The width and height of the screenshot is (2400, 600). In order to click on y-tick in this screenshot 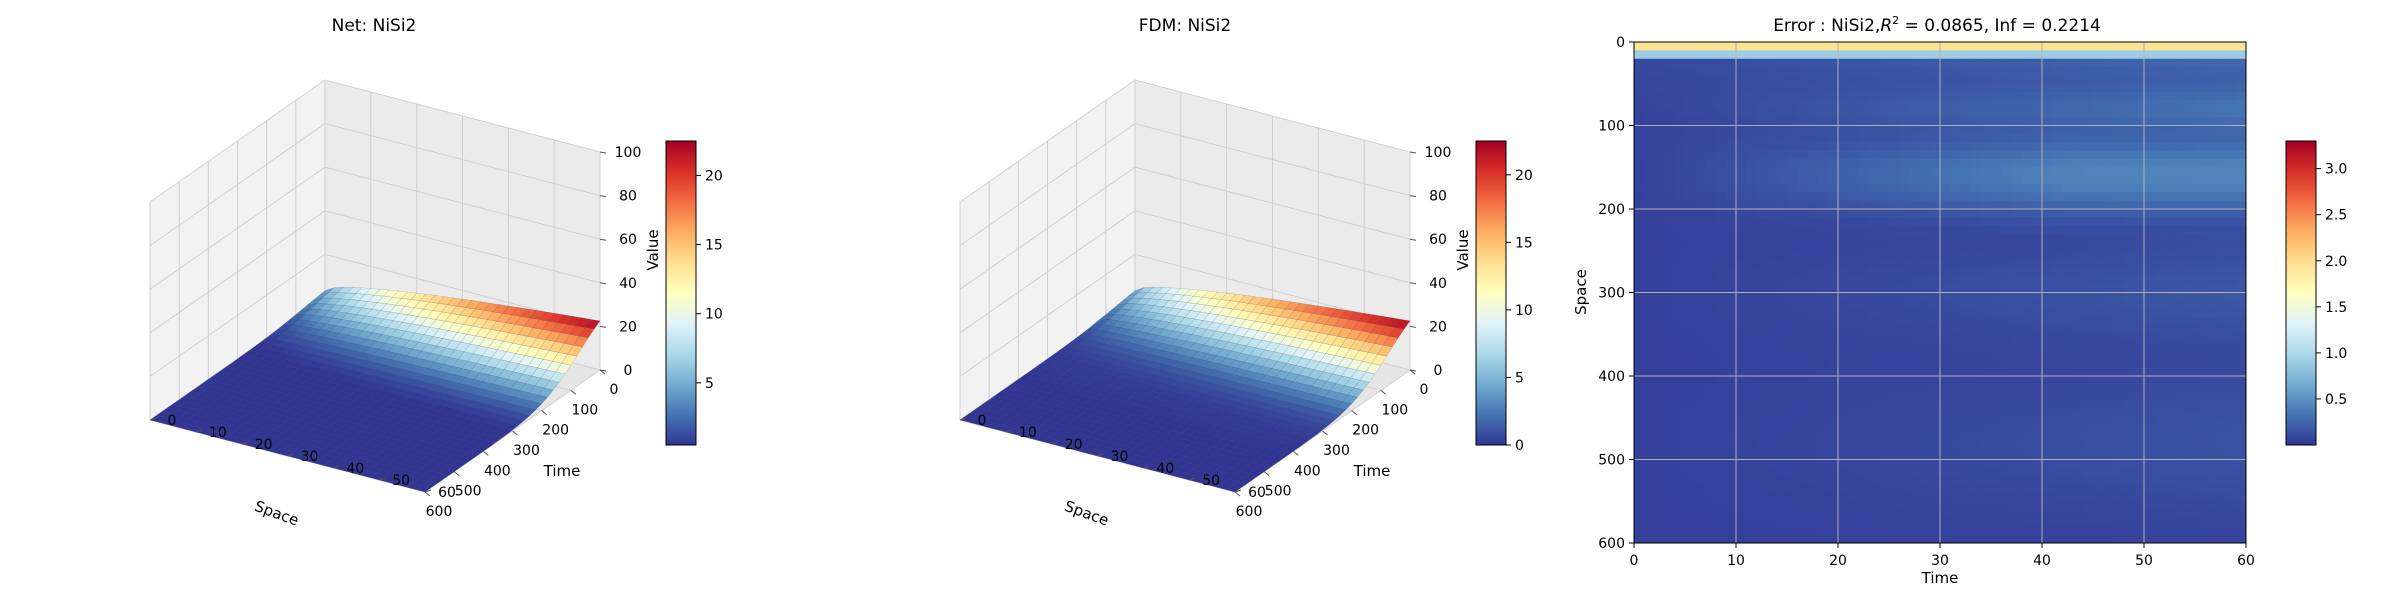, I will do `click(290, 455)`.